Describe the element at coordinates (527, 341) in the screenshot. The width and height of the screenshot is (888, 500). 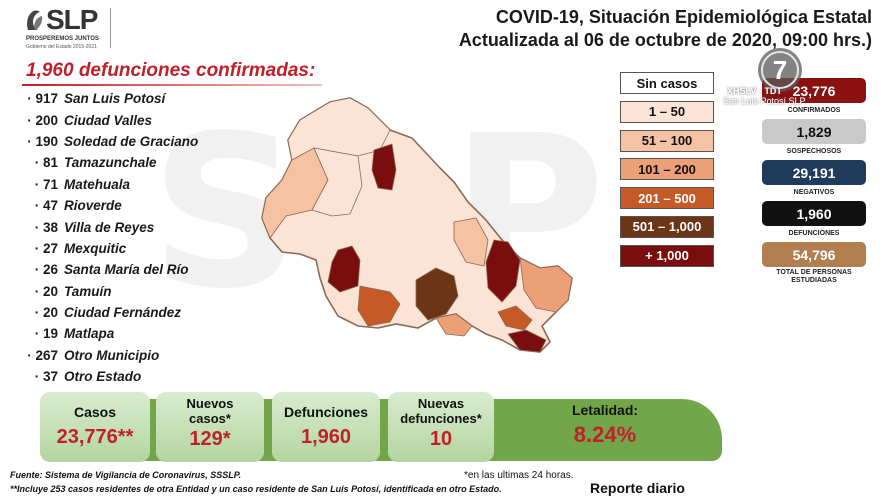
I see `region-tamazunchale` at that location.